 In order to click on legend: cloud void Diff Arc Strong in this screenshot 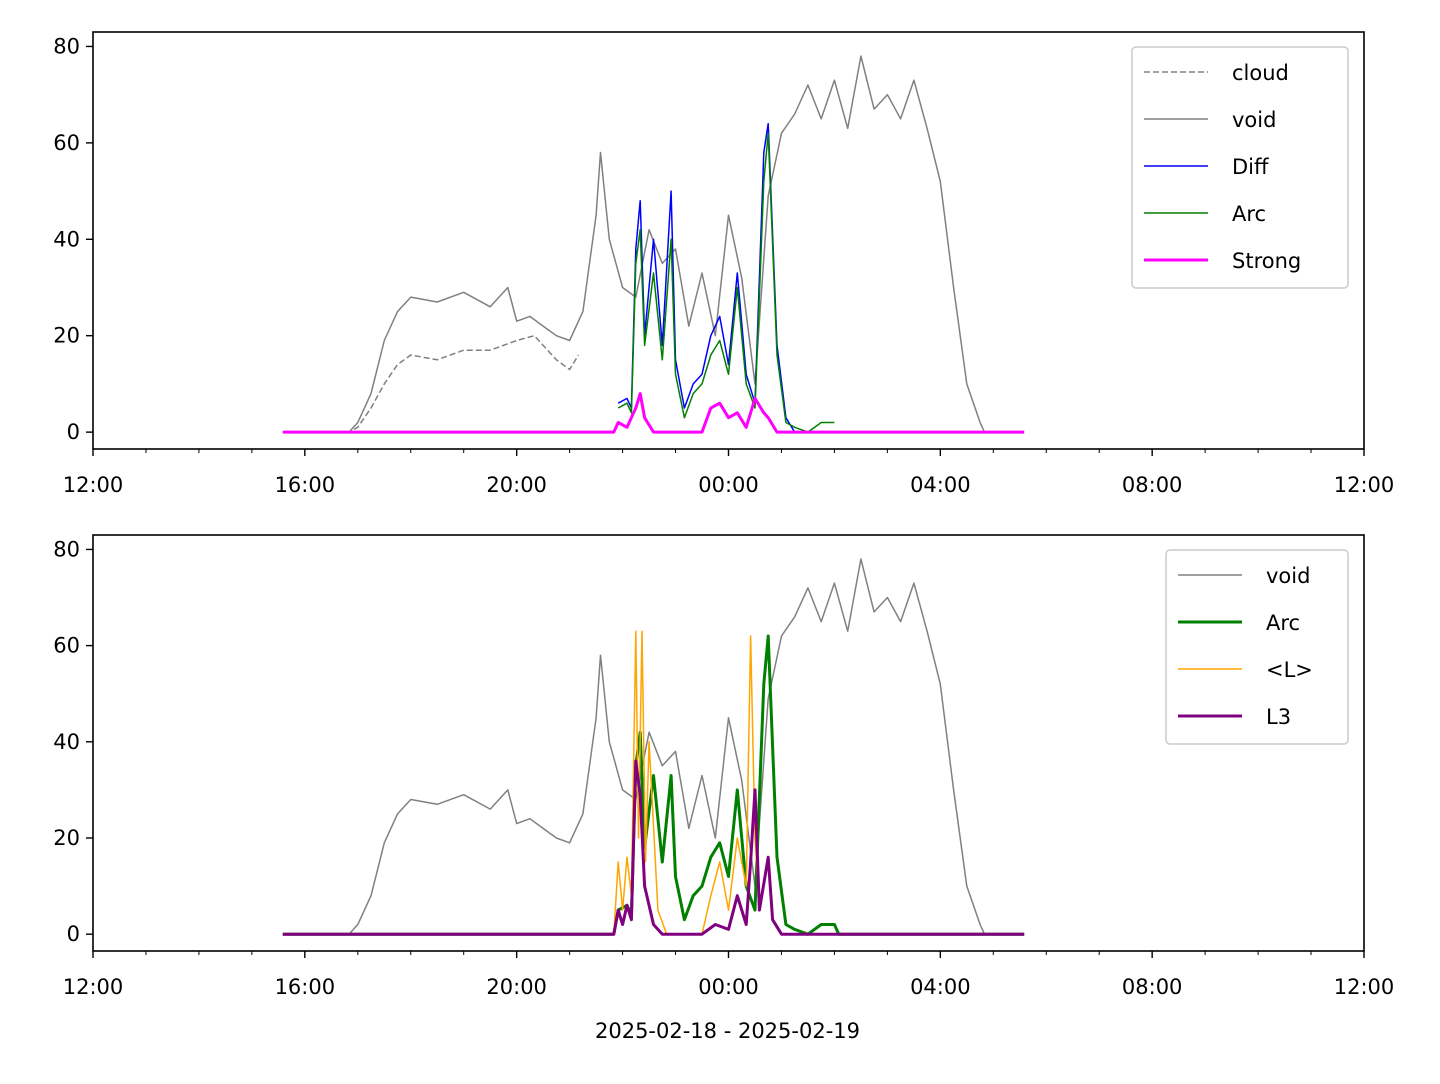, I will do `click(1240, 167)`.